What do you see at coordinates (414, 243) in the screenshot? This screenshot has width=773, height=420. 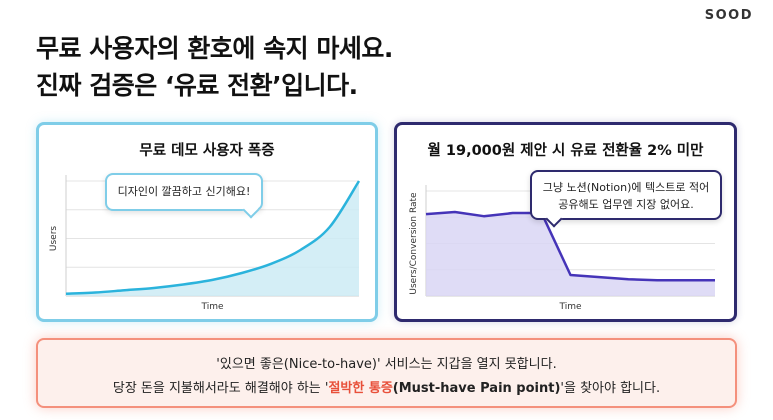 I see `conversion-chart-y-axis-label: Users/Conversion Rate` at bounding box center [414, 243].